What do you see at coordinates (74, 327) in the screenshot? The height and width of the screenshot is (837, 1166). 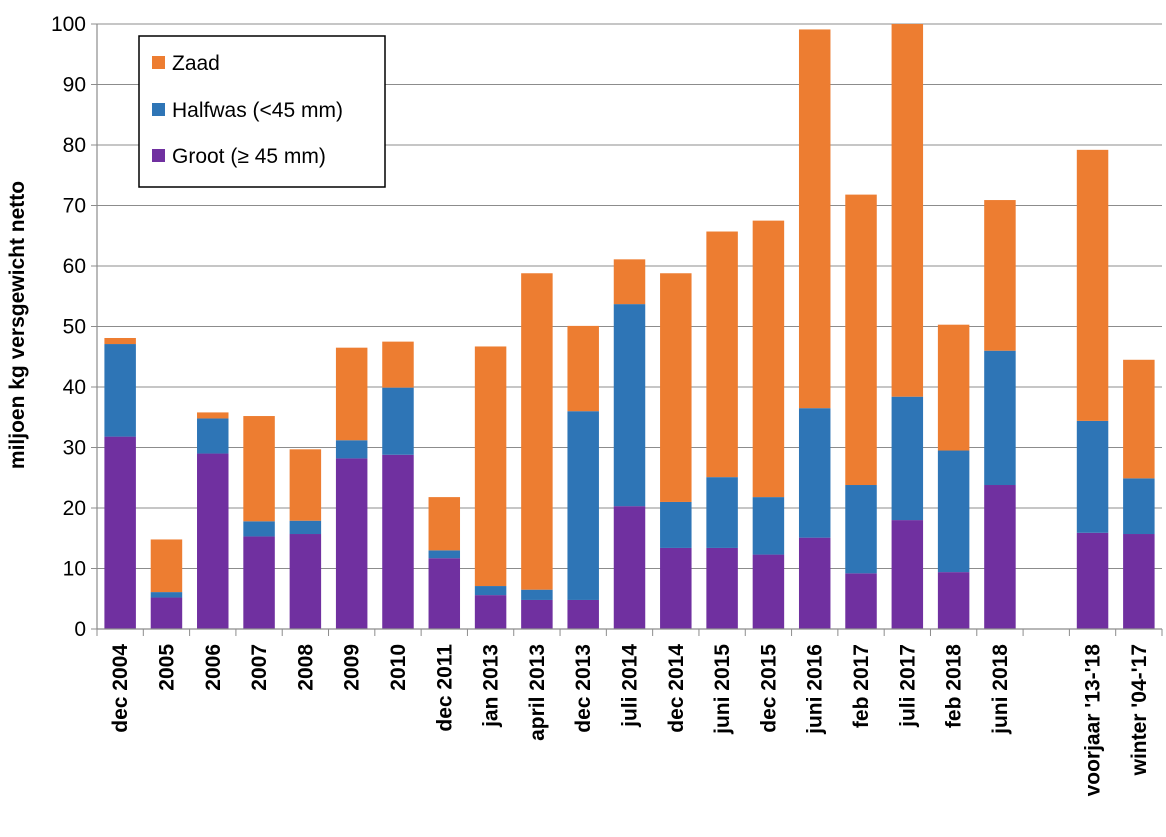 I see `y-tick-label: 50` at bounding box center [74, 327].